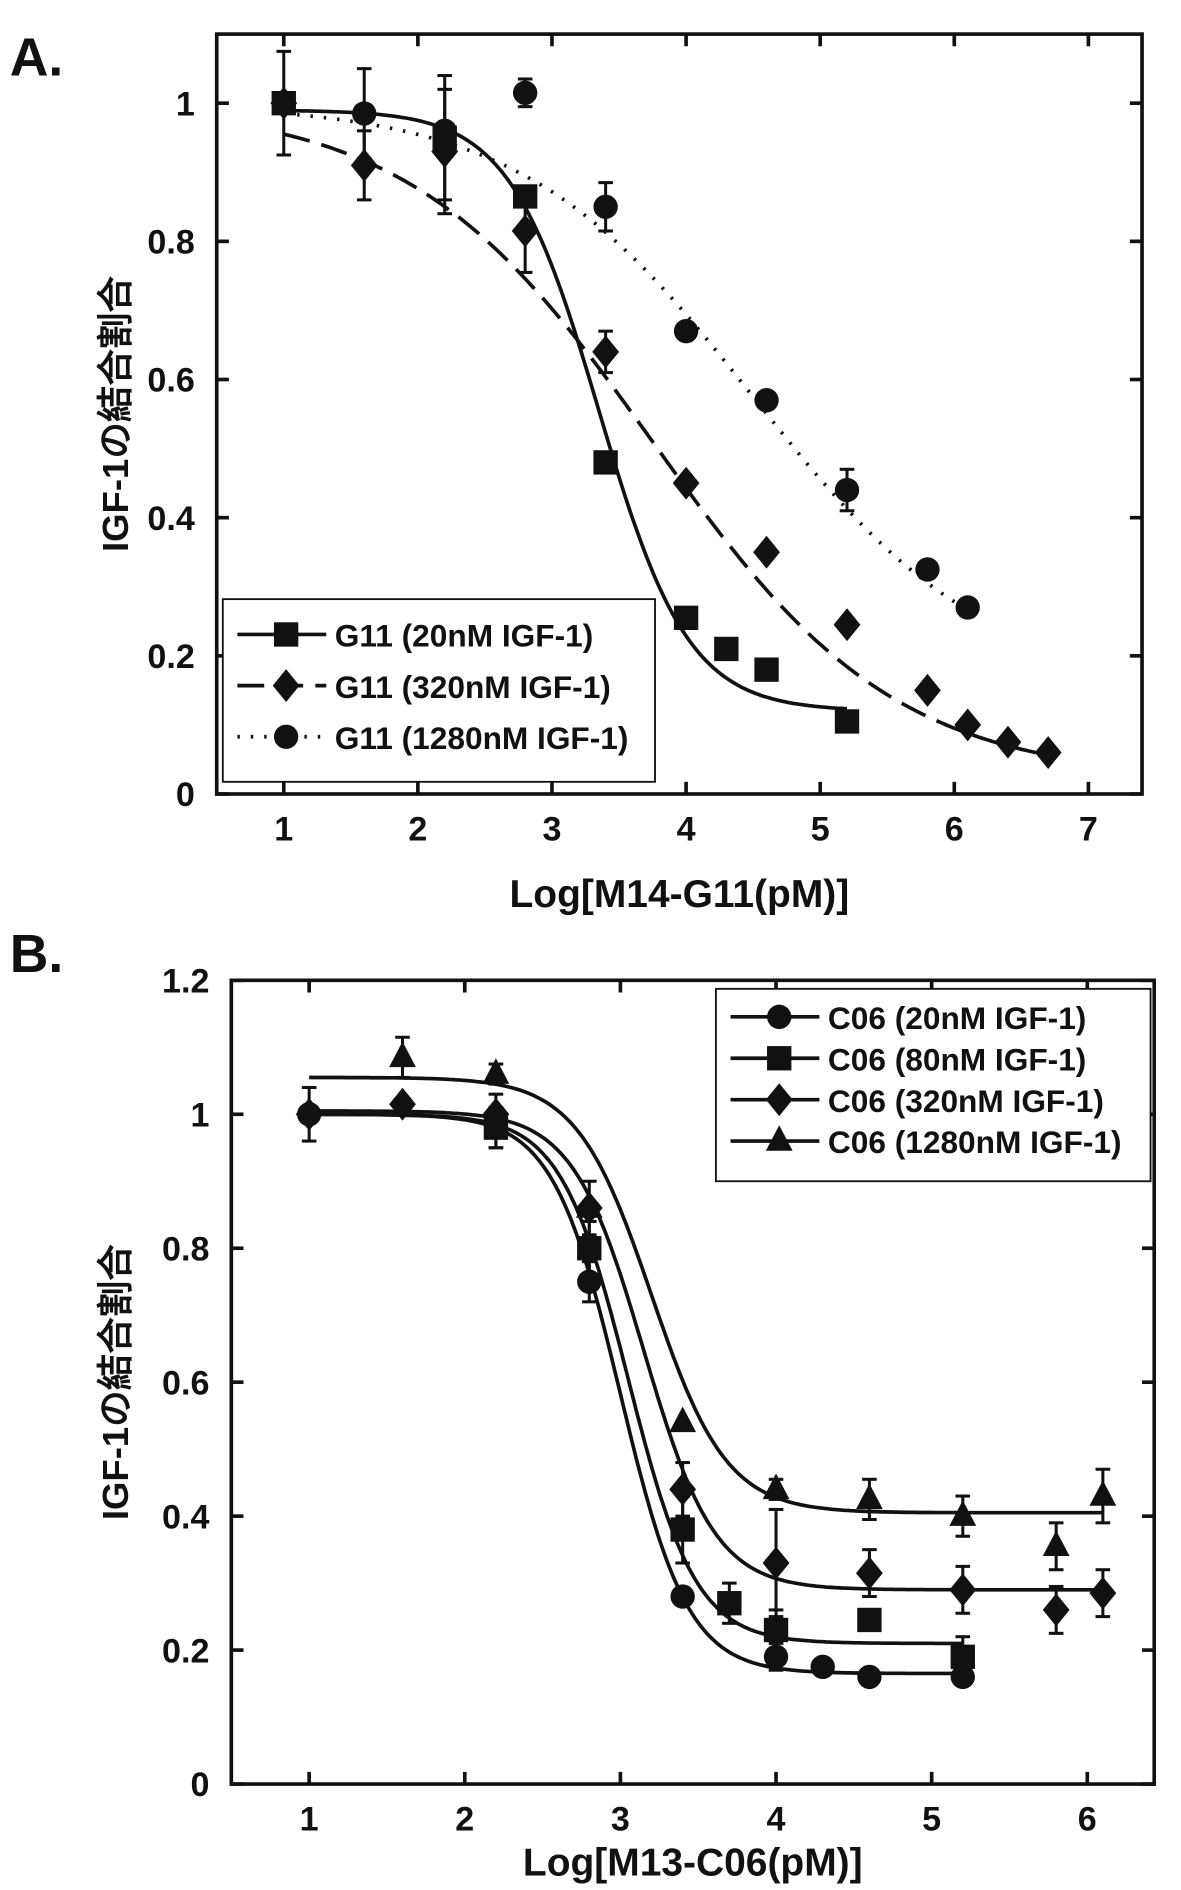 The height and width of the screenshot is (1890, 1181). What do you see at coordinates (693, 1862) in the screenshot?
I see `x-axis-label: Log[M13-C06(pM)]` at bounding box center [693, 1862].